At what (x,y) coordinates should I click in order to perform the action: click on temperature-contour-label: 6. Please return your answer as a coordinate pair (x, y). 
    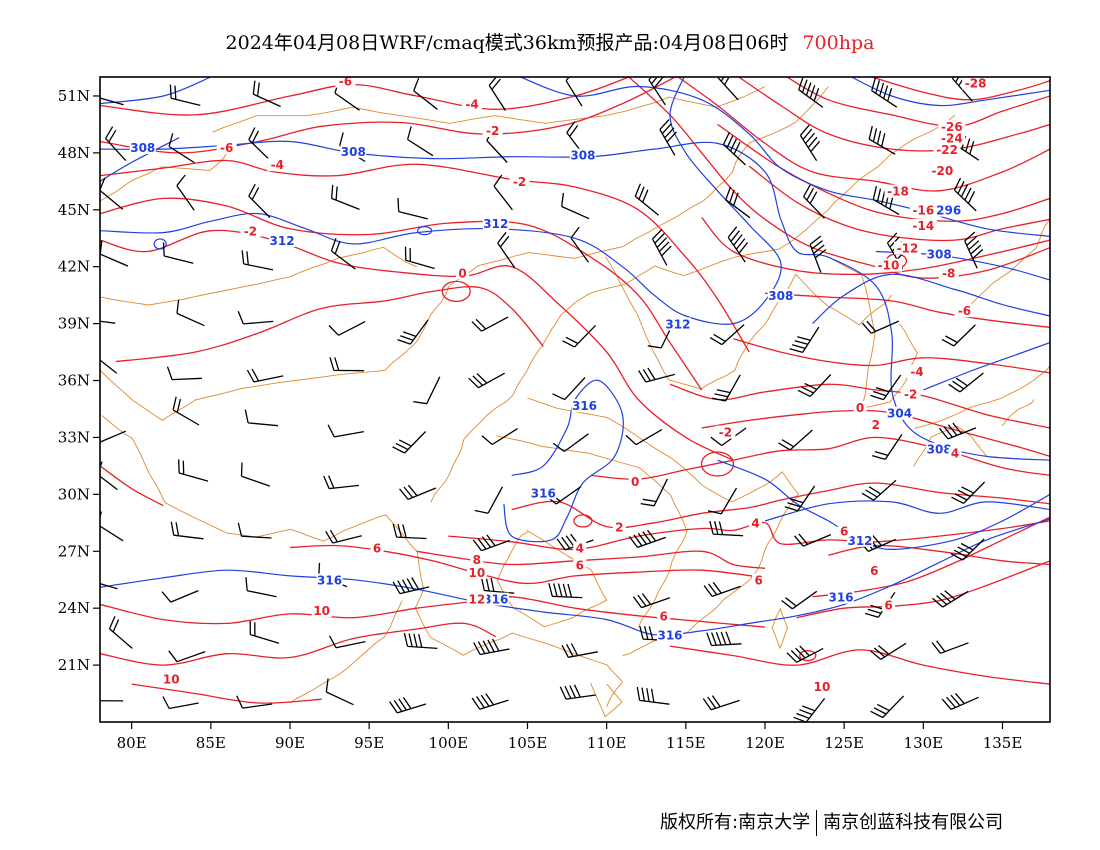
    Looking at the image, I should click on (888, 605).